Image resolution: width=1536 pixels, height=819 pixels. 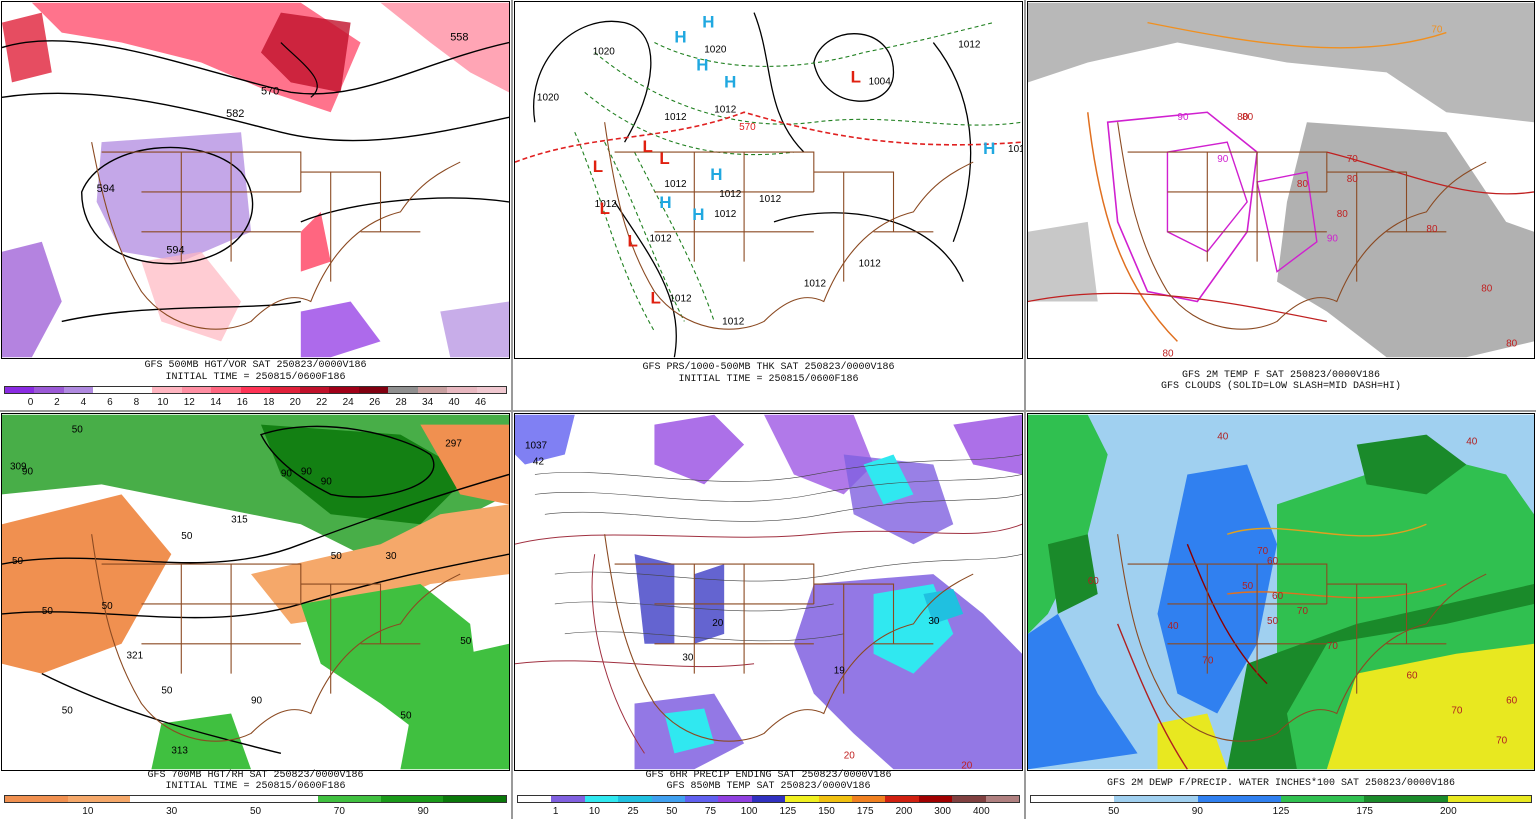 I want to click on caption-line-2: INITIAL TIME = 250815/0600F186, so click(x=255, y=786).